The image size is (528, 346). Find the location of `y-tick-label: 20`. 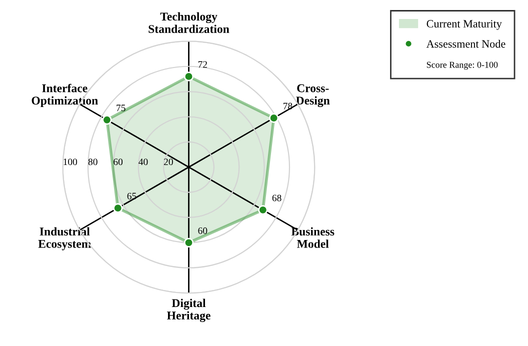

y-tick-label: 20 is located at coordinates (168, 162).